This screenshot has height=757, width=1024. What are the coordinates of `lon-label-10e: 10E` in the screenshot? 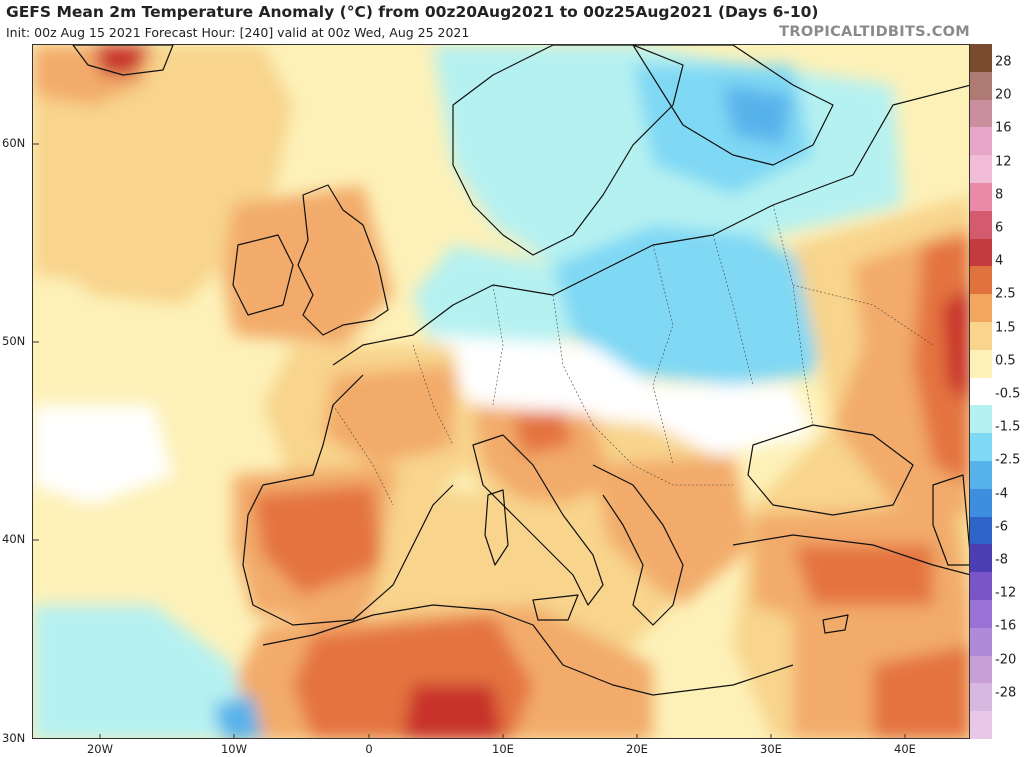 It's located at (503, 749).